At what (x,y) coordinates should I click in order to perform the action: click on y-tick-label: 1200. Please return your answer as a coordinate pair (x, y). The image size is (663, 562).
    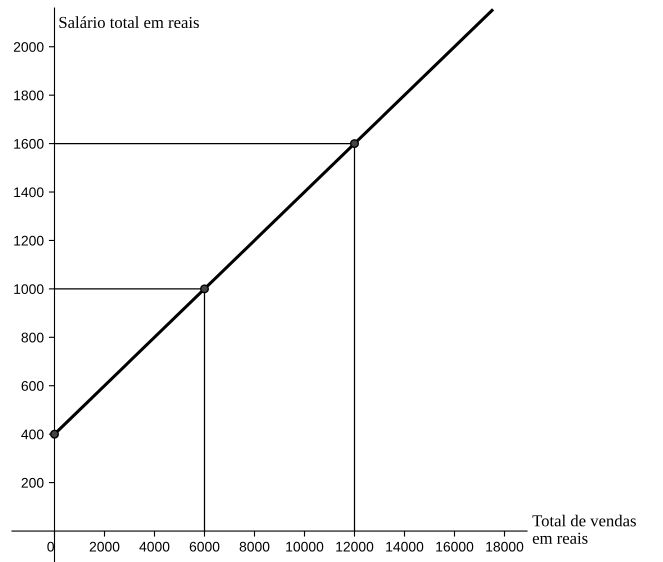
    Looking at the image, I should click on (29, 241).